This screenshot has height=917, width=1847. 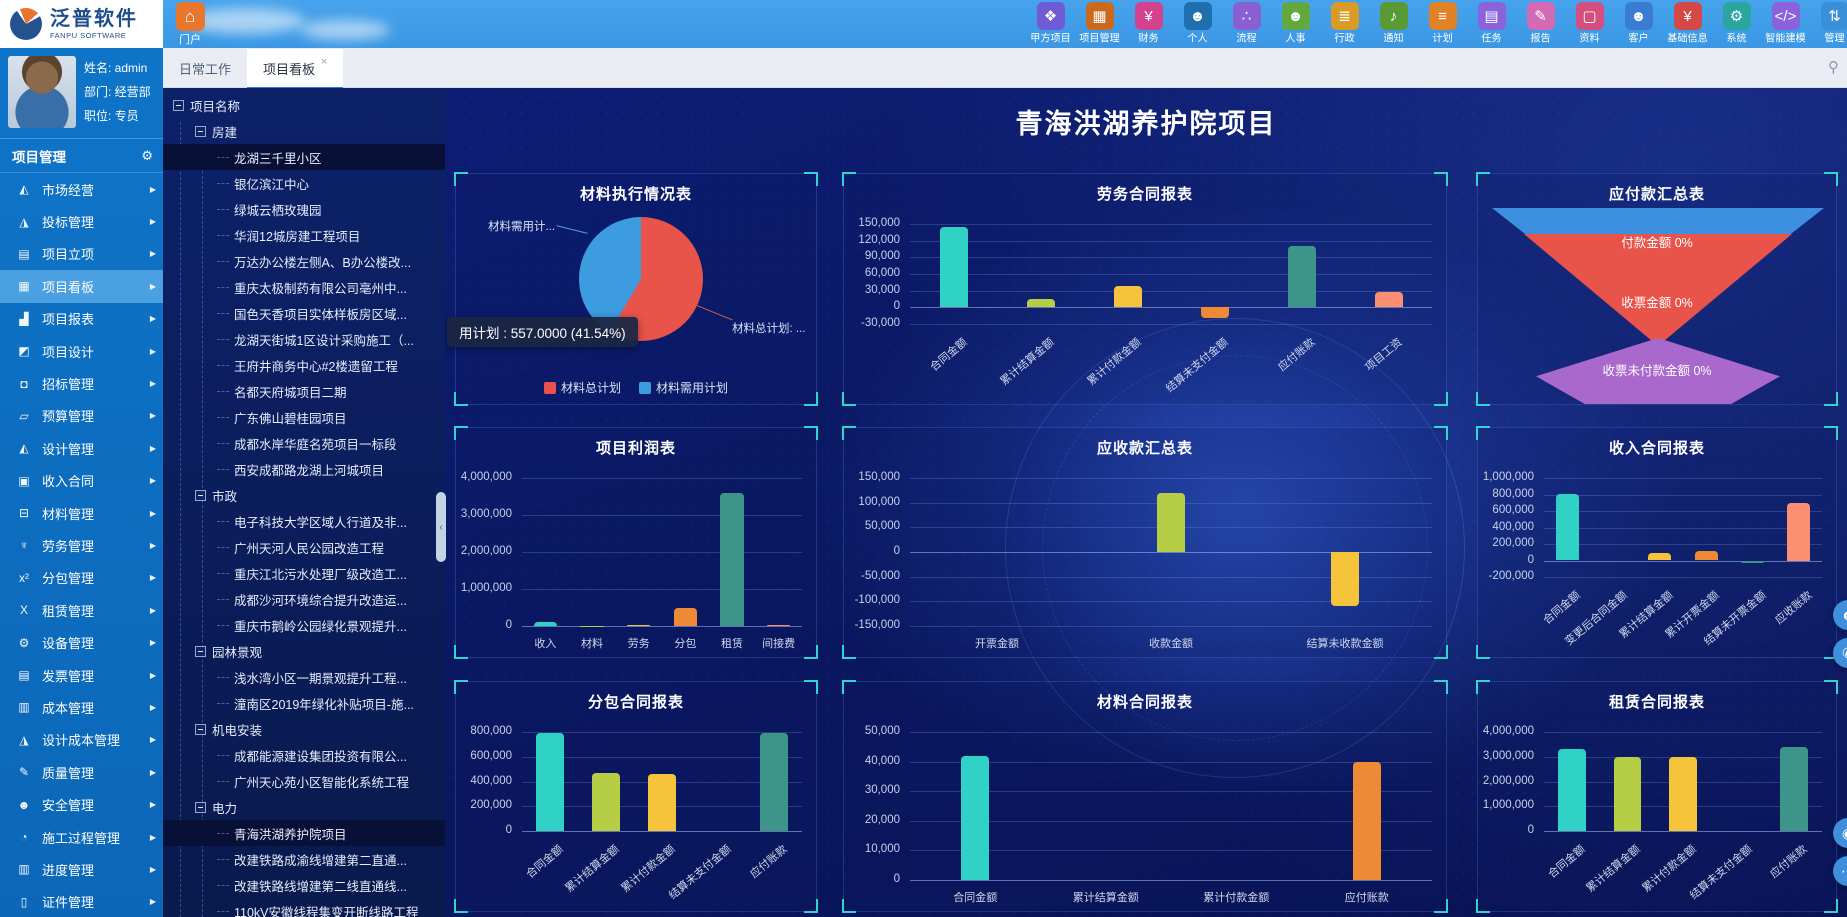 What do you see at coordinates (304, 235) in the screenshot?
I see `tree-item: 华润12城房建工程项目` at bounding box center [304, 235].